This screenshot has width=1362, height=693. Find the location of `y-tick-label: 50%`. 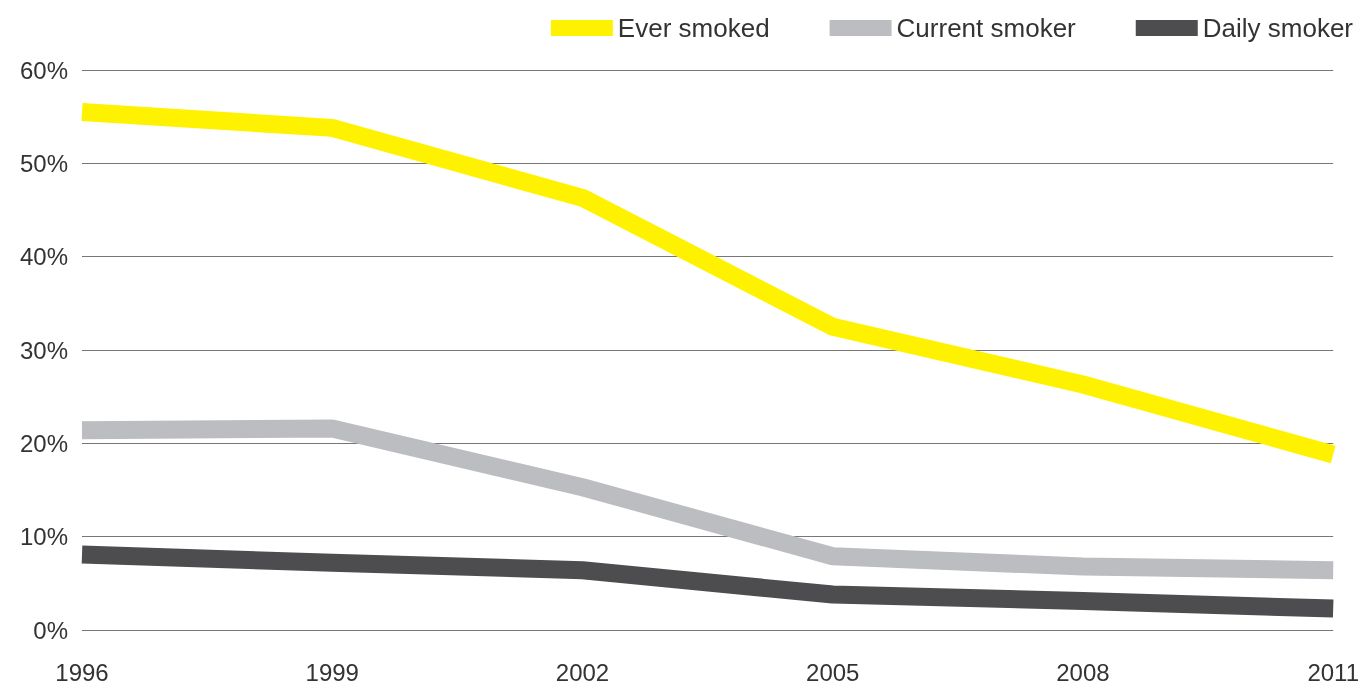

y-tick-label: 50% is located at coordinates (43, 163).